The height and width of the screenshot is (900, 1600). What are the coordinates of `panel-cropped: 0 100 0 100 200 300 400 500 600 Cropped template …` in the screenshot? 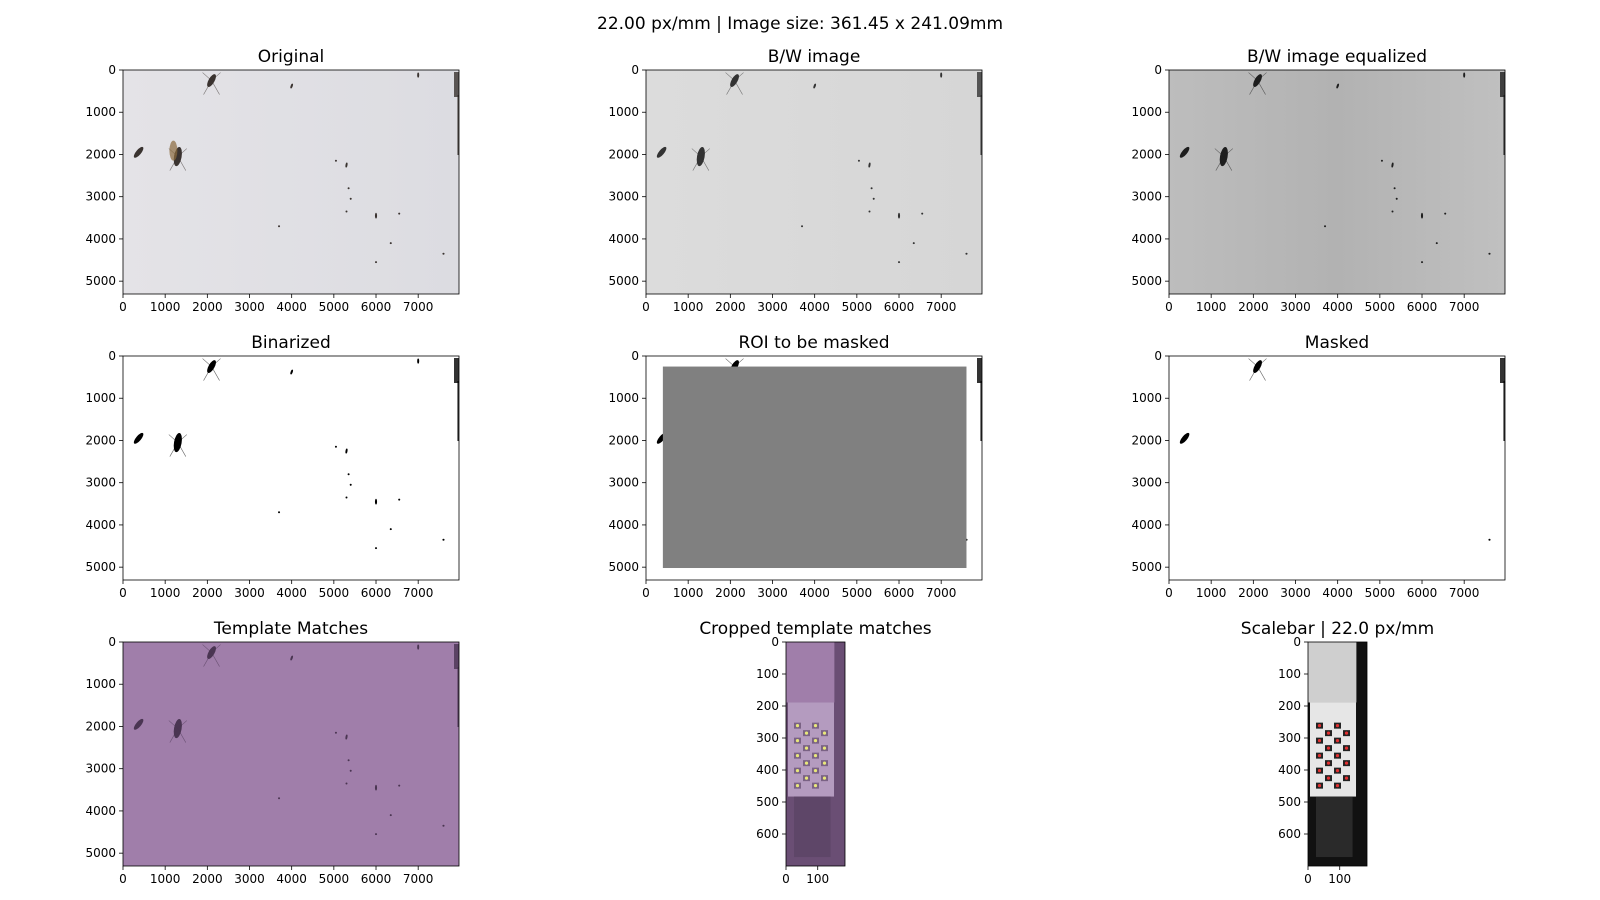 It's located at (815, 752).